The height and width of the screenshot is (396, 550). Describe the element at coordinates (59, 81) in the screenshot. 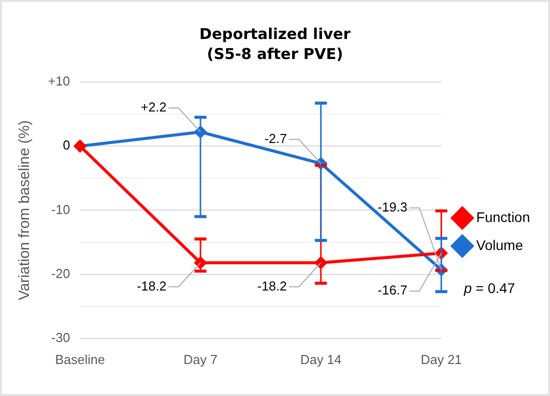

I see `y-tick-label: +10` at that location.